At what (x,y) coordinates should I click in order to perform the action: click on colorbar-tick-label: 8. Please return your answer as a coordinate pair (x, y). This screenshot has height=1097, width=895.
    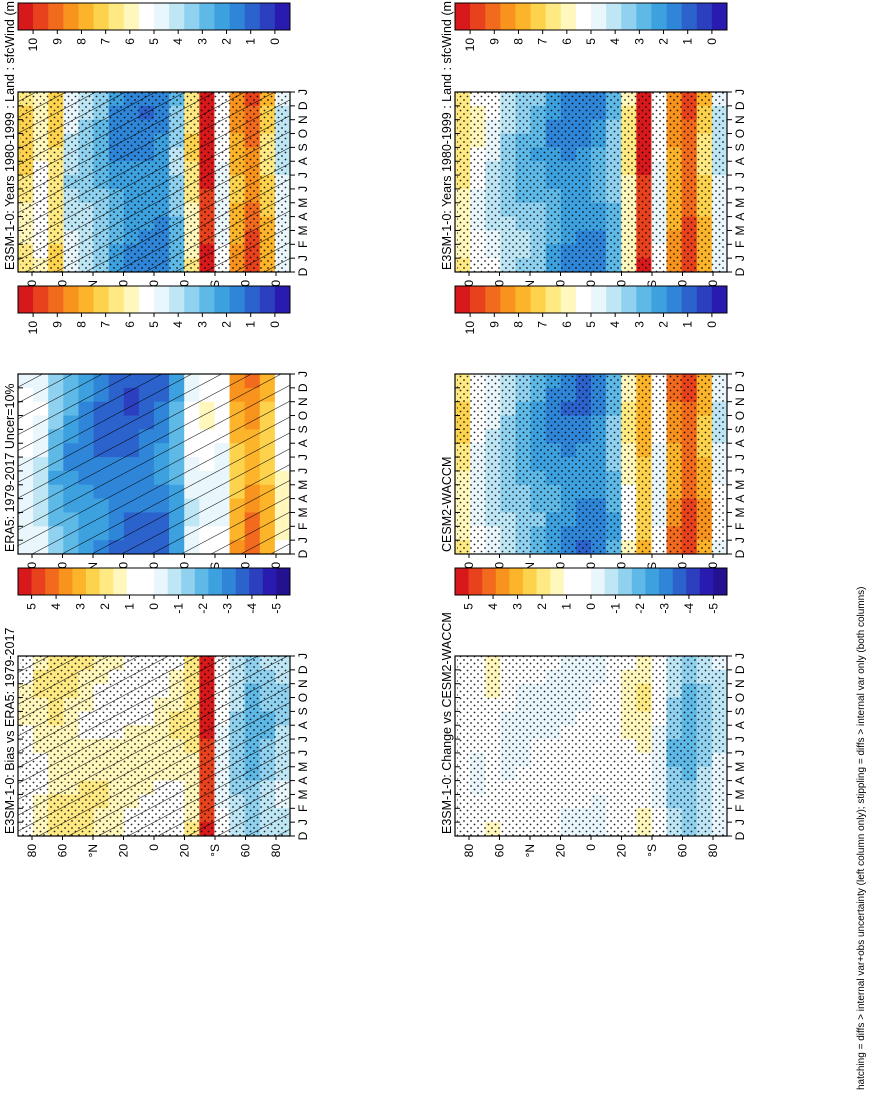
    Looking at the image, I should click on (81, 324).